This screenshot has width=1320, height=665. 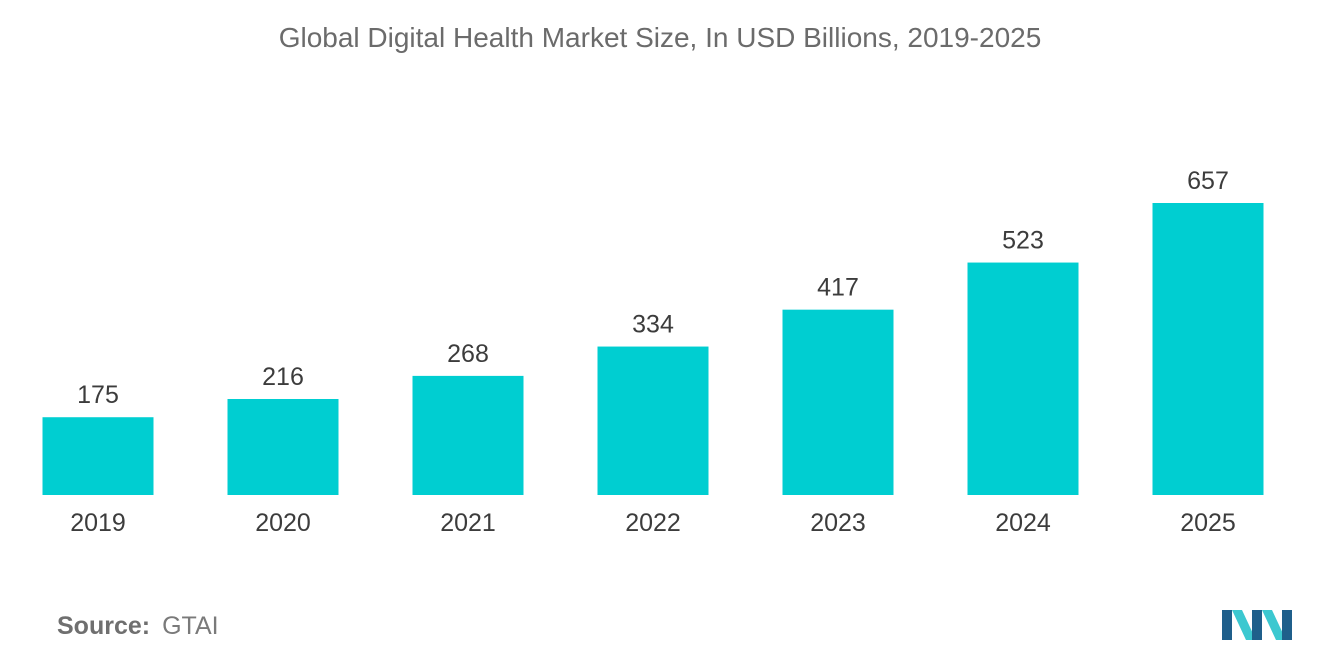 What do you see at coordinates (468, 523) in the screenshot?
I see `tick-label-2021: 2021` at bounding box center [468, 523].